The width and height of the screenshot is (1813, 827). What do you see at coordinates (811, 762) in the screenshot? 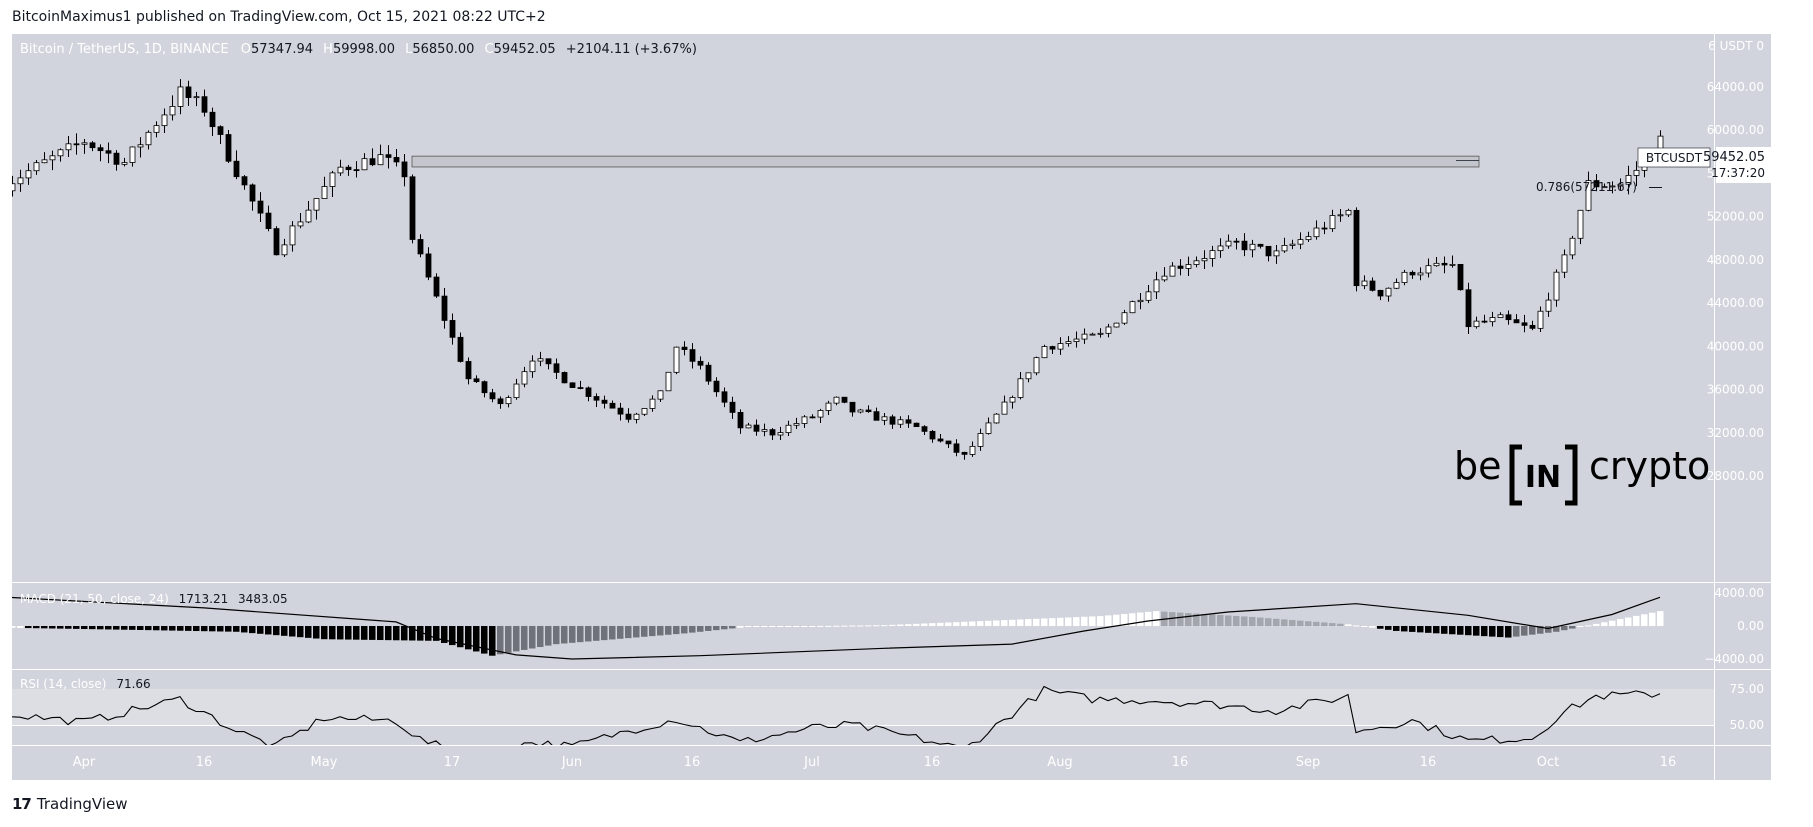
I see `time-axis-label: Jul` at bounding box center [811, 762].